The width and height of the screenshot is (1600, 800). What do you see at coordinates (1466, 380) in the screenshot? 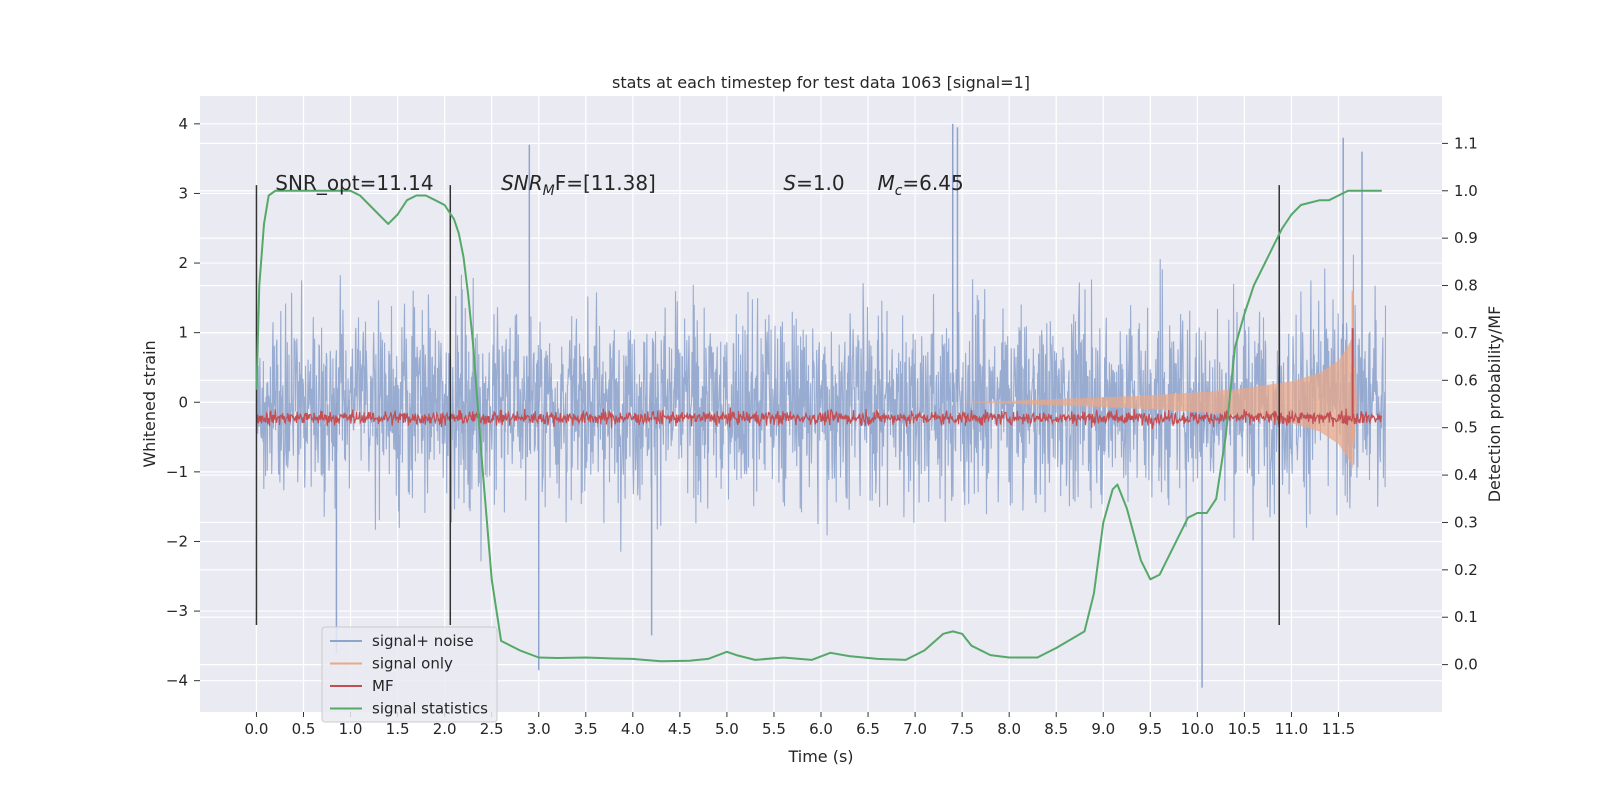
I see `y2-tick-label: 0.6` at bounding box center [1466, 380].